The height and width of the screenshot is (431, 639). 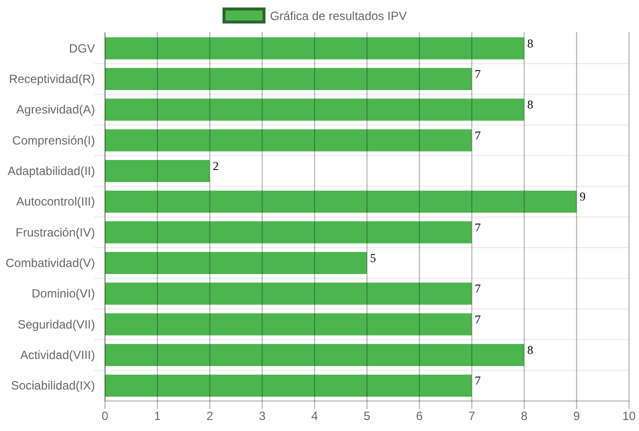 I want to click on y-tick-label: Combatividad(V), so click(x=50, y=263).